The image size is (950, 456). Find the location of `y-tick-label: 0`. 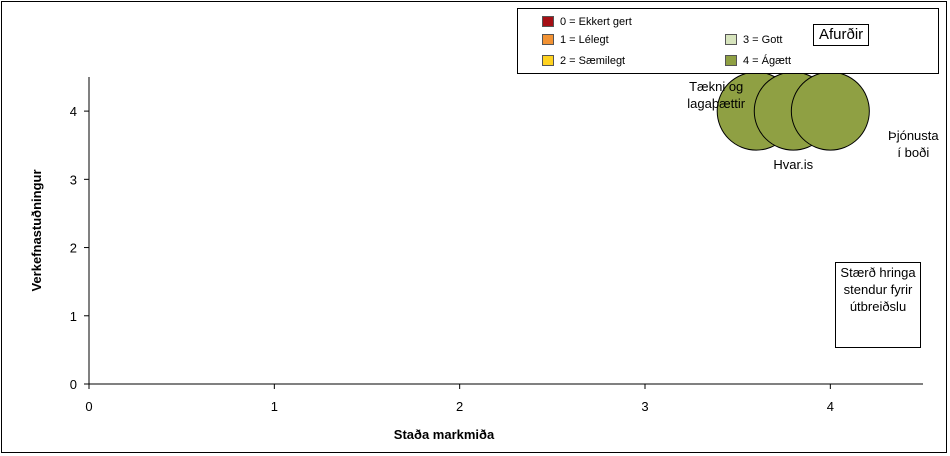

y-tick-label: 0 is located at coordinates (73, 384).